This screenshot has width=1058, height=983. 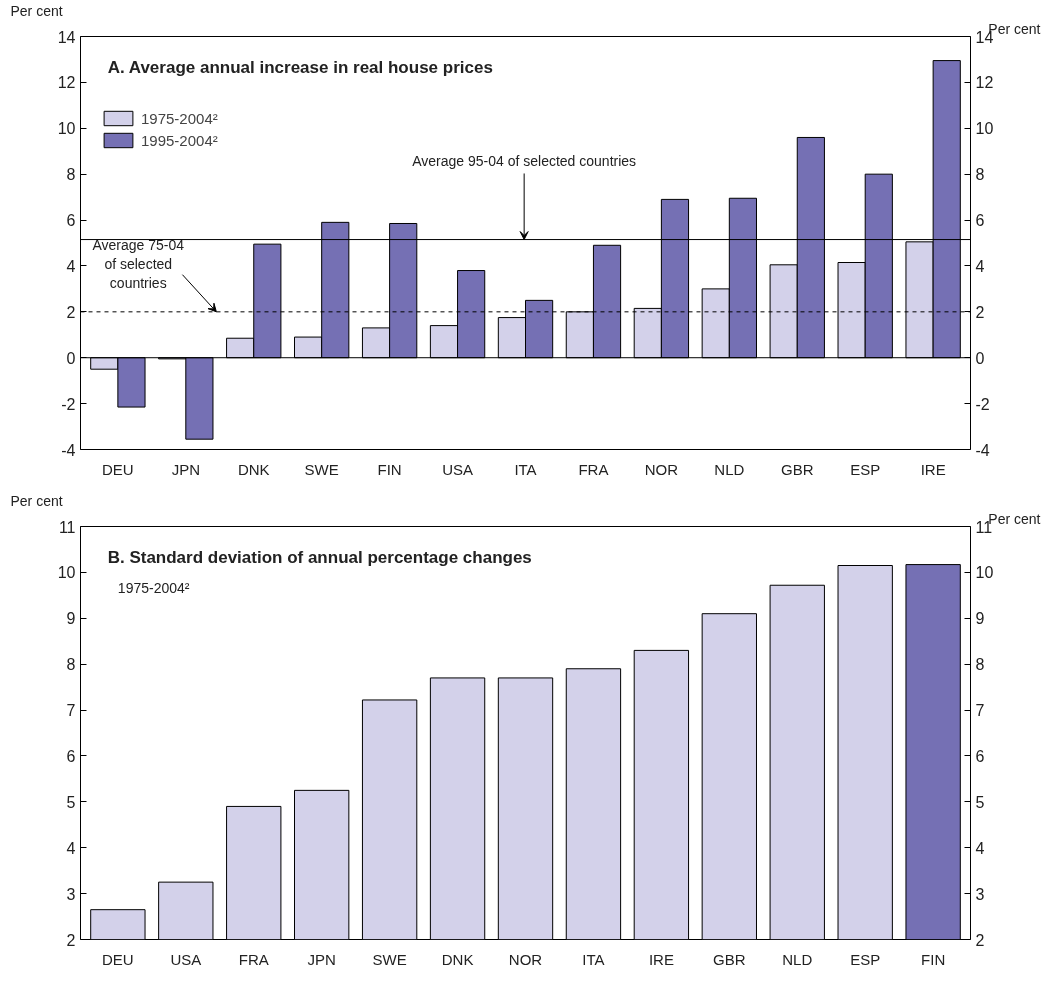 What do you see at coordinates (138, 264) in the screenshot?
I see `ref-line-label: Average 75-04 of selected countries` at bounding box center [138, 264].